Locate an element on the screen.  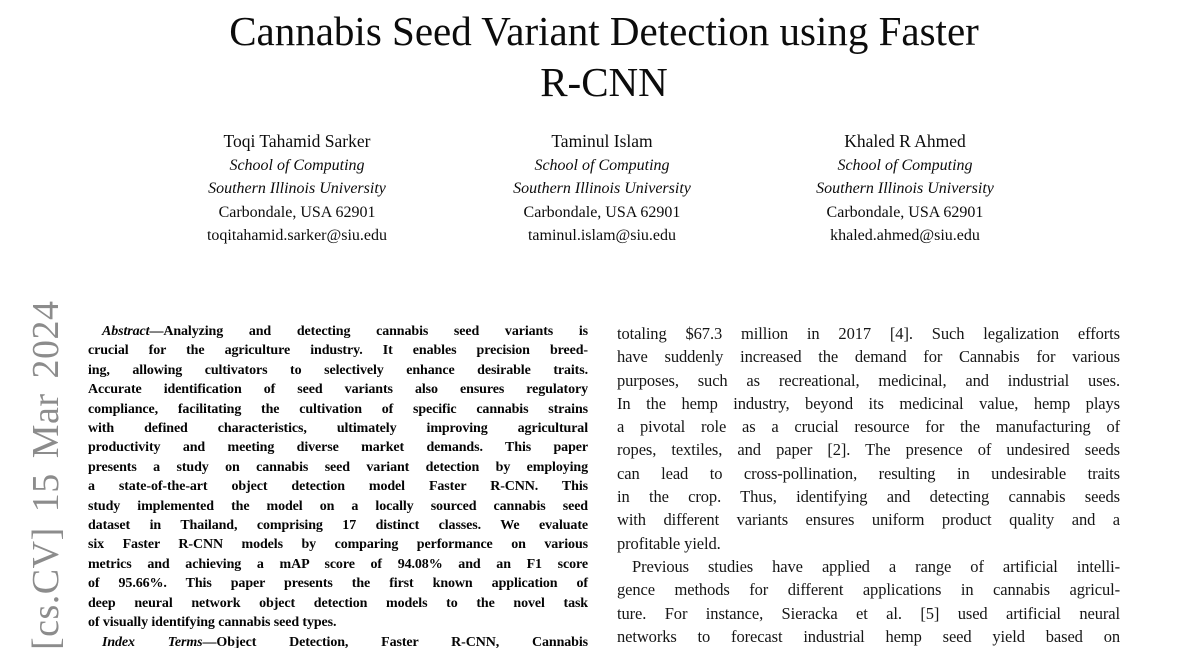
author-name: Toqi Tahamid Sarker is located at coordinates (297, 141).